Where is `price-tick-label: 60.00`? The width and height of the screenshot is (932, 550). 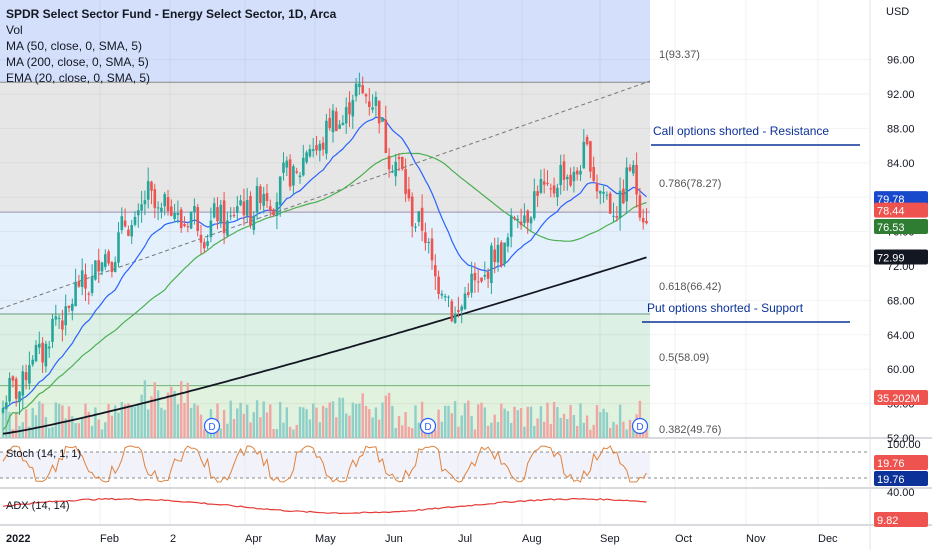
price-tick-label: 60.00 is located at coordinates (901, 370).